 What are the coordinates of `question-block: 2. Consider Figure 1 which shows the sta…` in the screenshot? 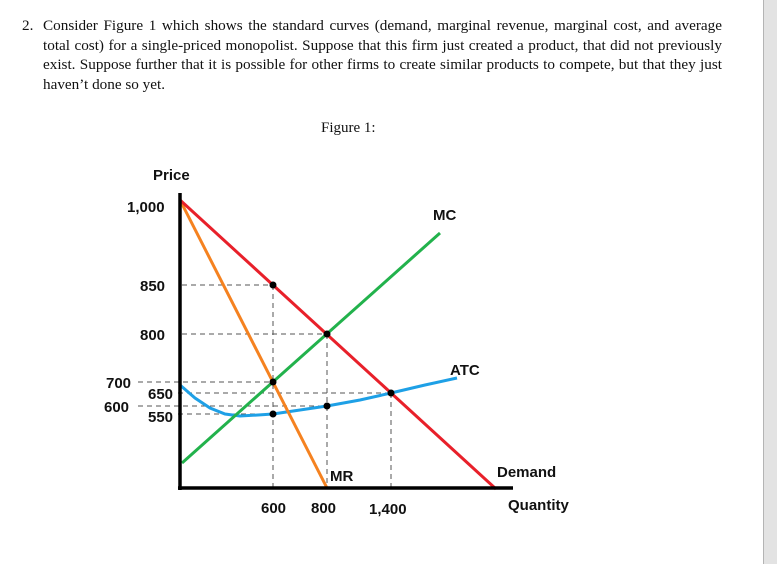 It's located at (372, 55).